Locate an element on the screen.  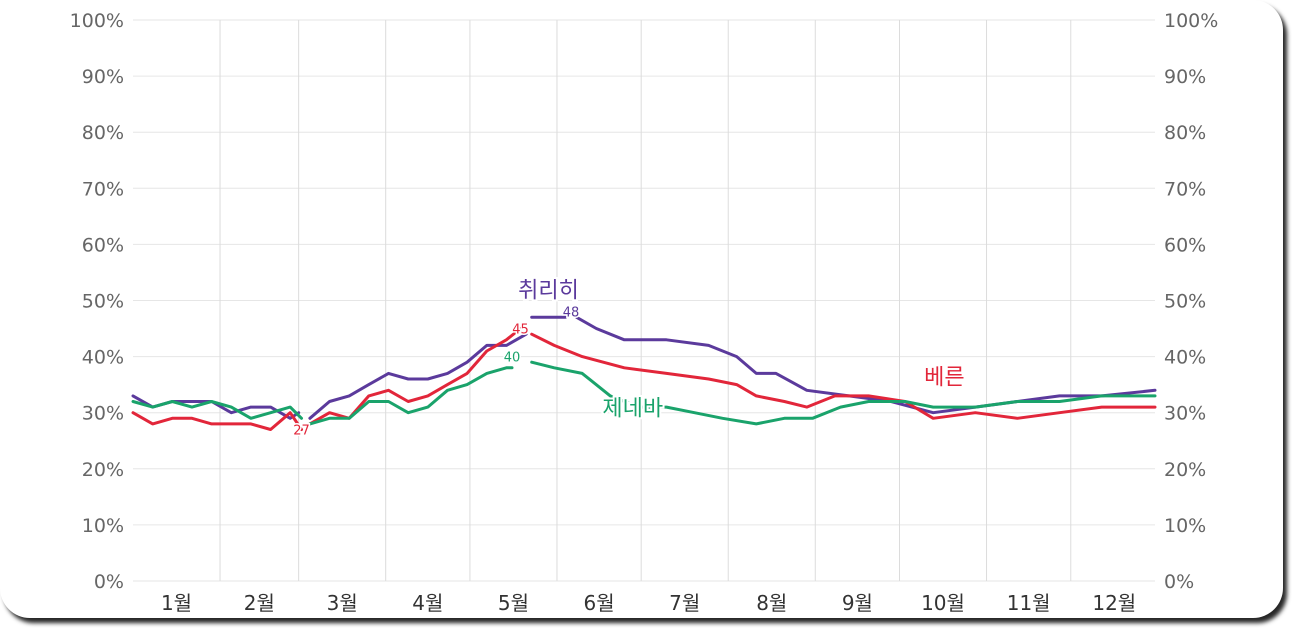
y-tick-label: 50% is located at coordinates (103, 302).